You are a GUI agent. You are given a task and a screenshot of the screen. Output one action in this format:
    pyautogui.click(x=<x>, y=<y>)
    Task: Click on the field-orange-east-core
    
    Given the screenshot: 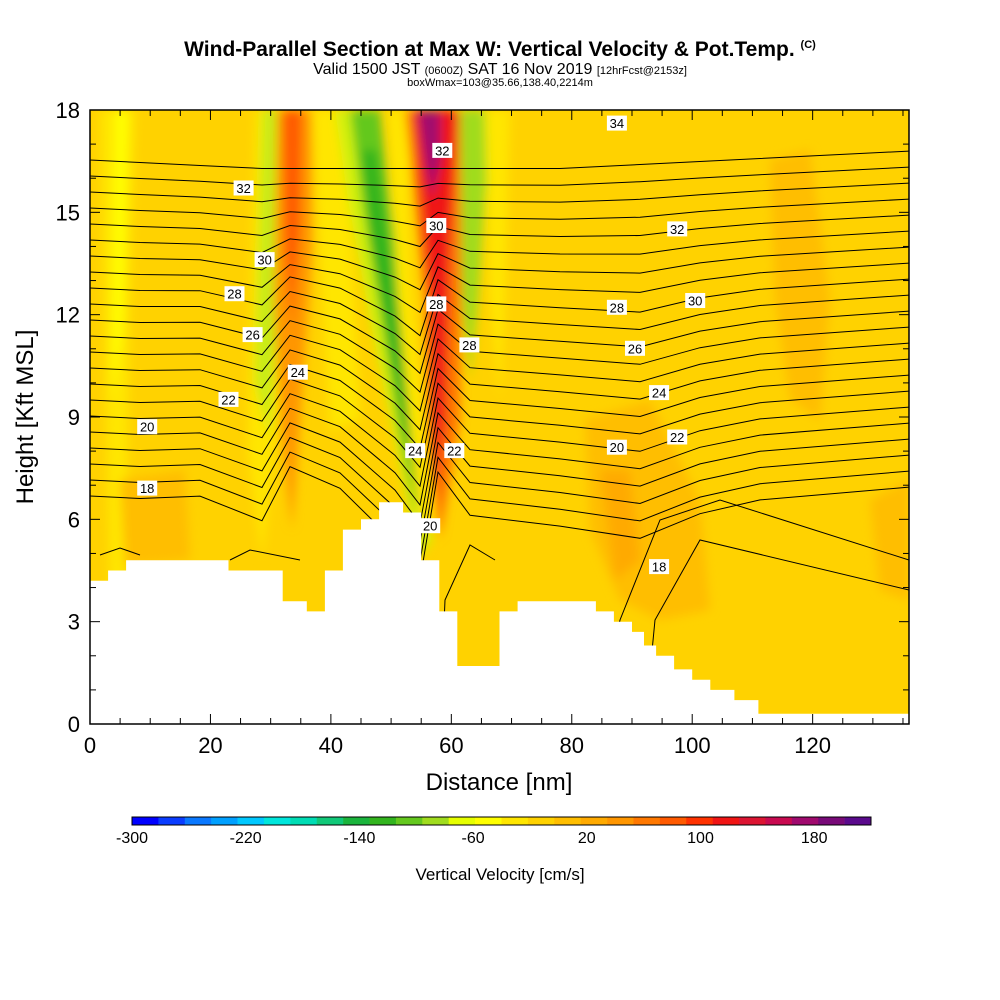 What is the action you would take?
    pyautogui.click(x=620, y=525)
    